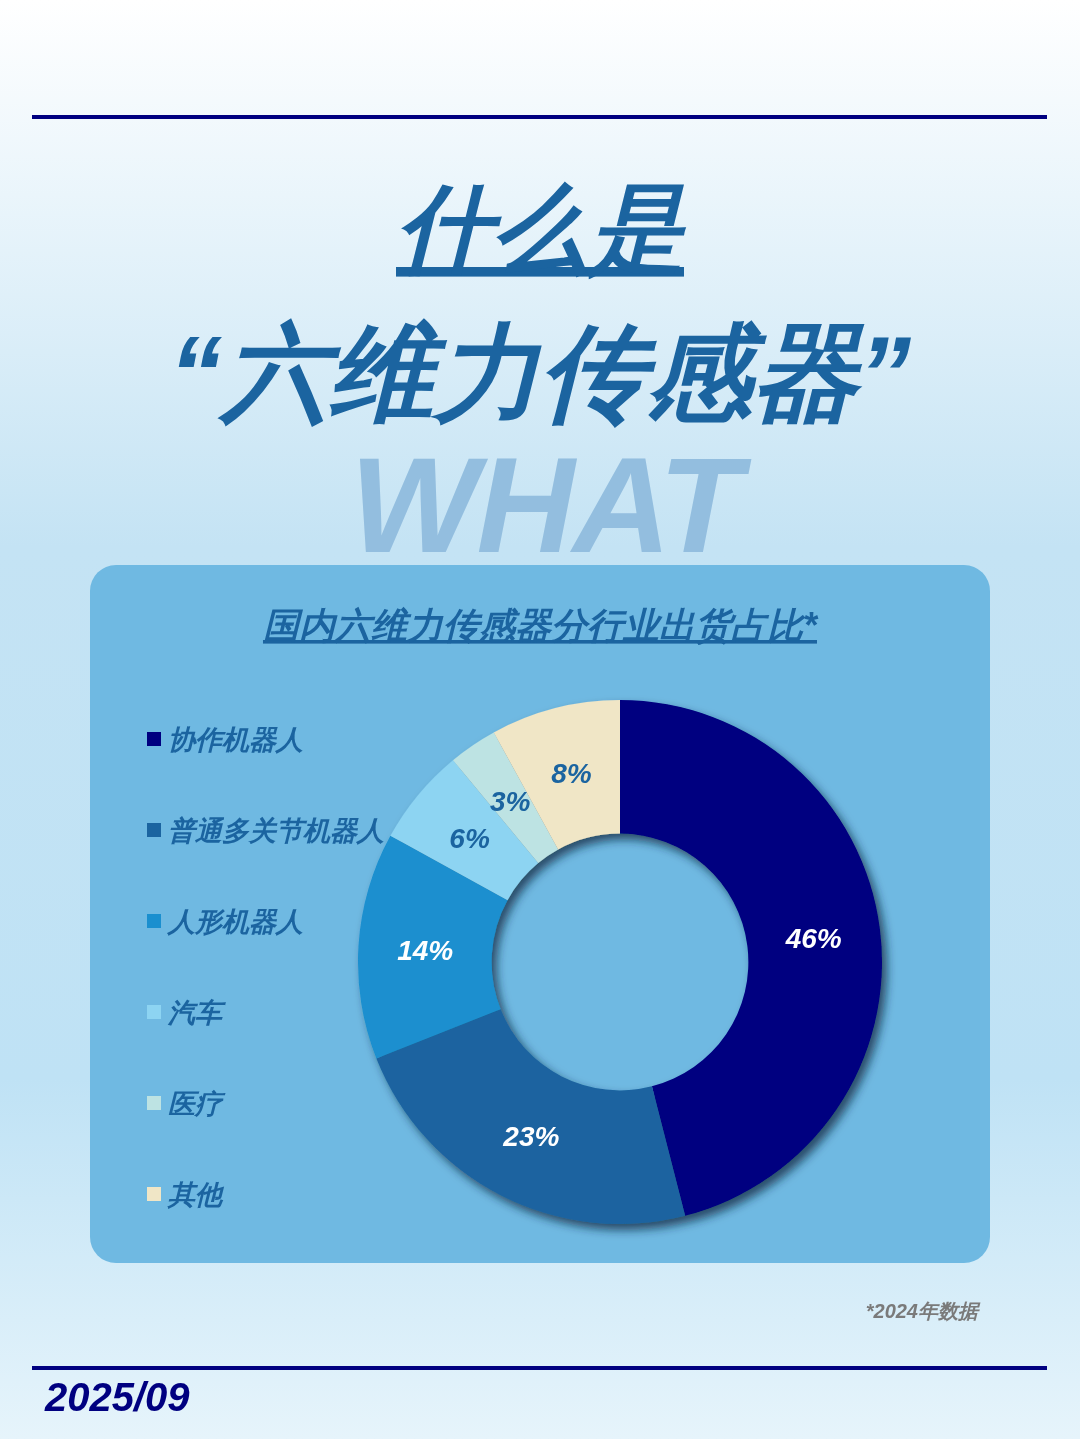 This screenshot has height=1439, width=1080. What do you see at coordinates (117, 1397) in the screenshot?
I see `text: 2025/09` at bounding box center [117, 1397].